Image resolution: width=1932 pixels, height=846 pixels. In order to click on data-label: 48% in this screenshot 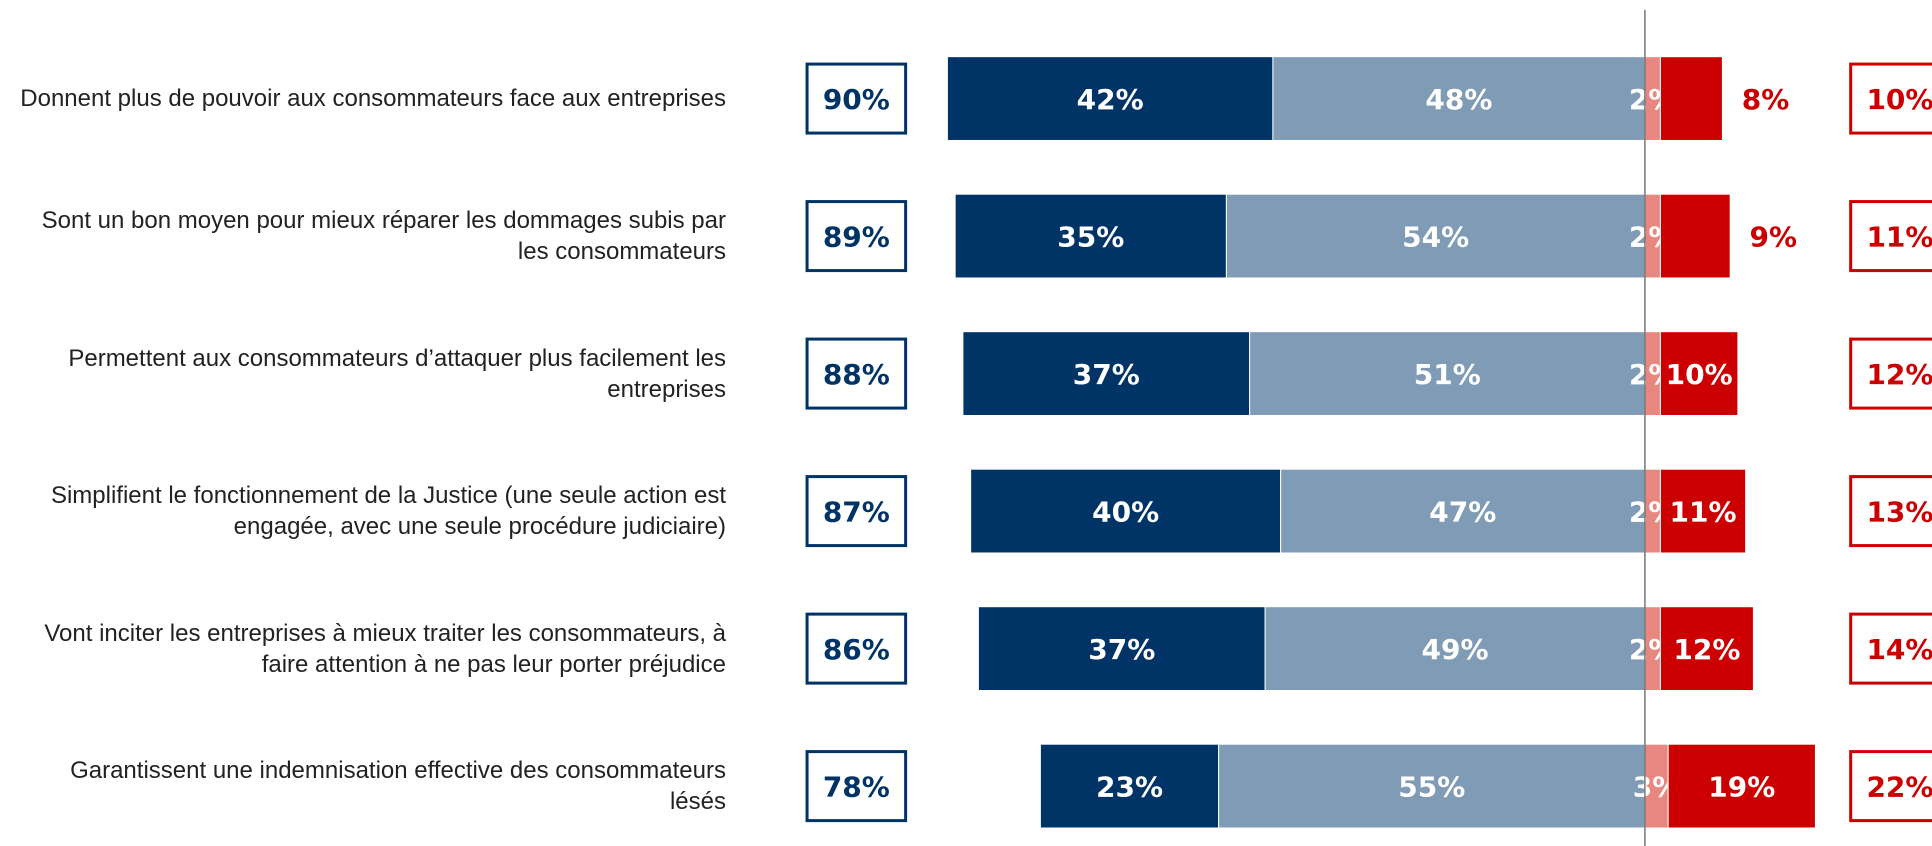, I will do `click(1458, 99)`.